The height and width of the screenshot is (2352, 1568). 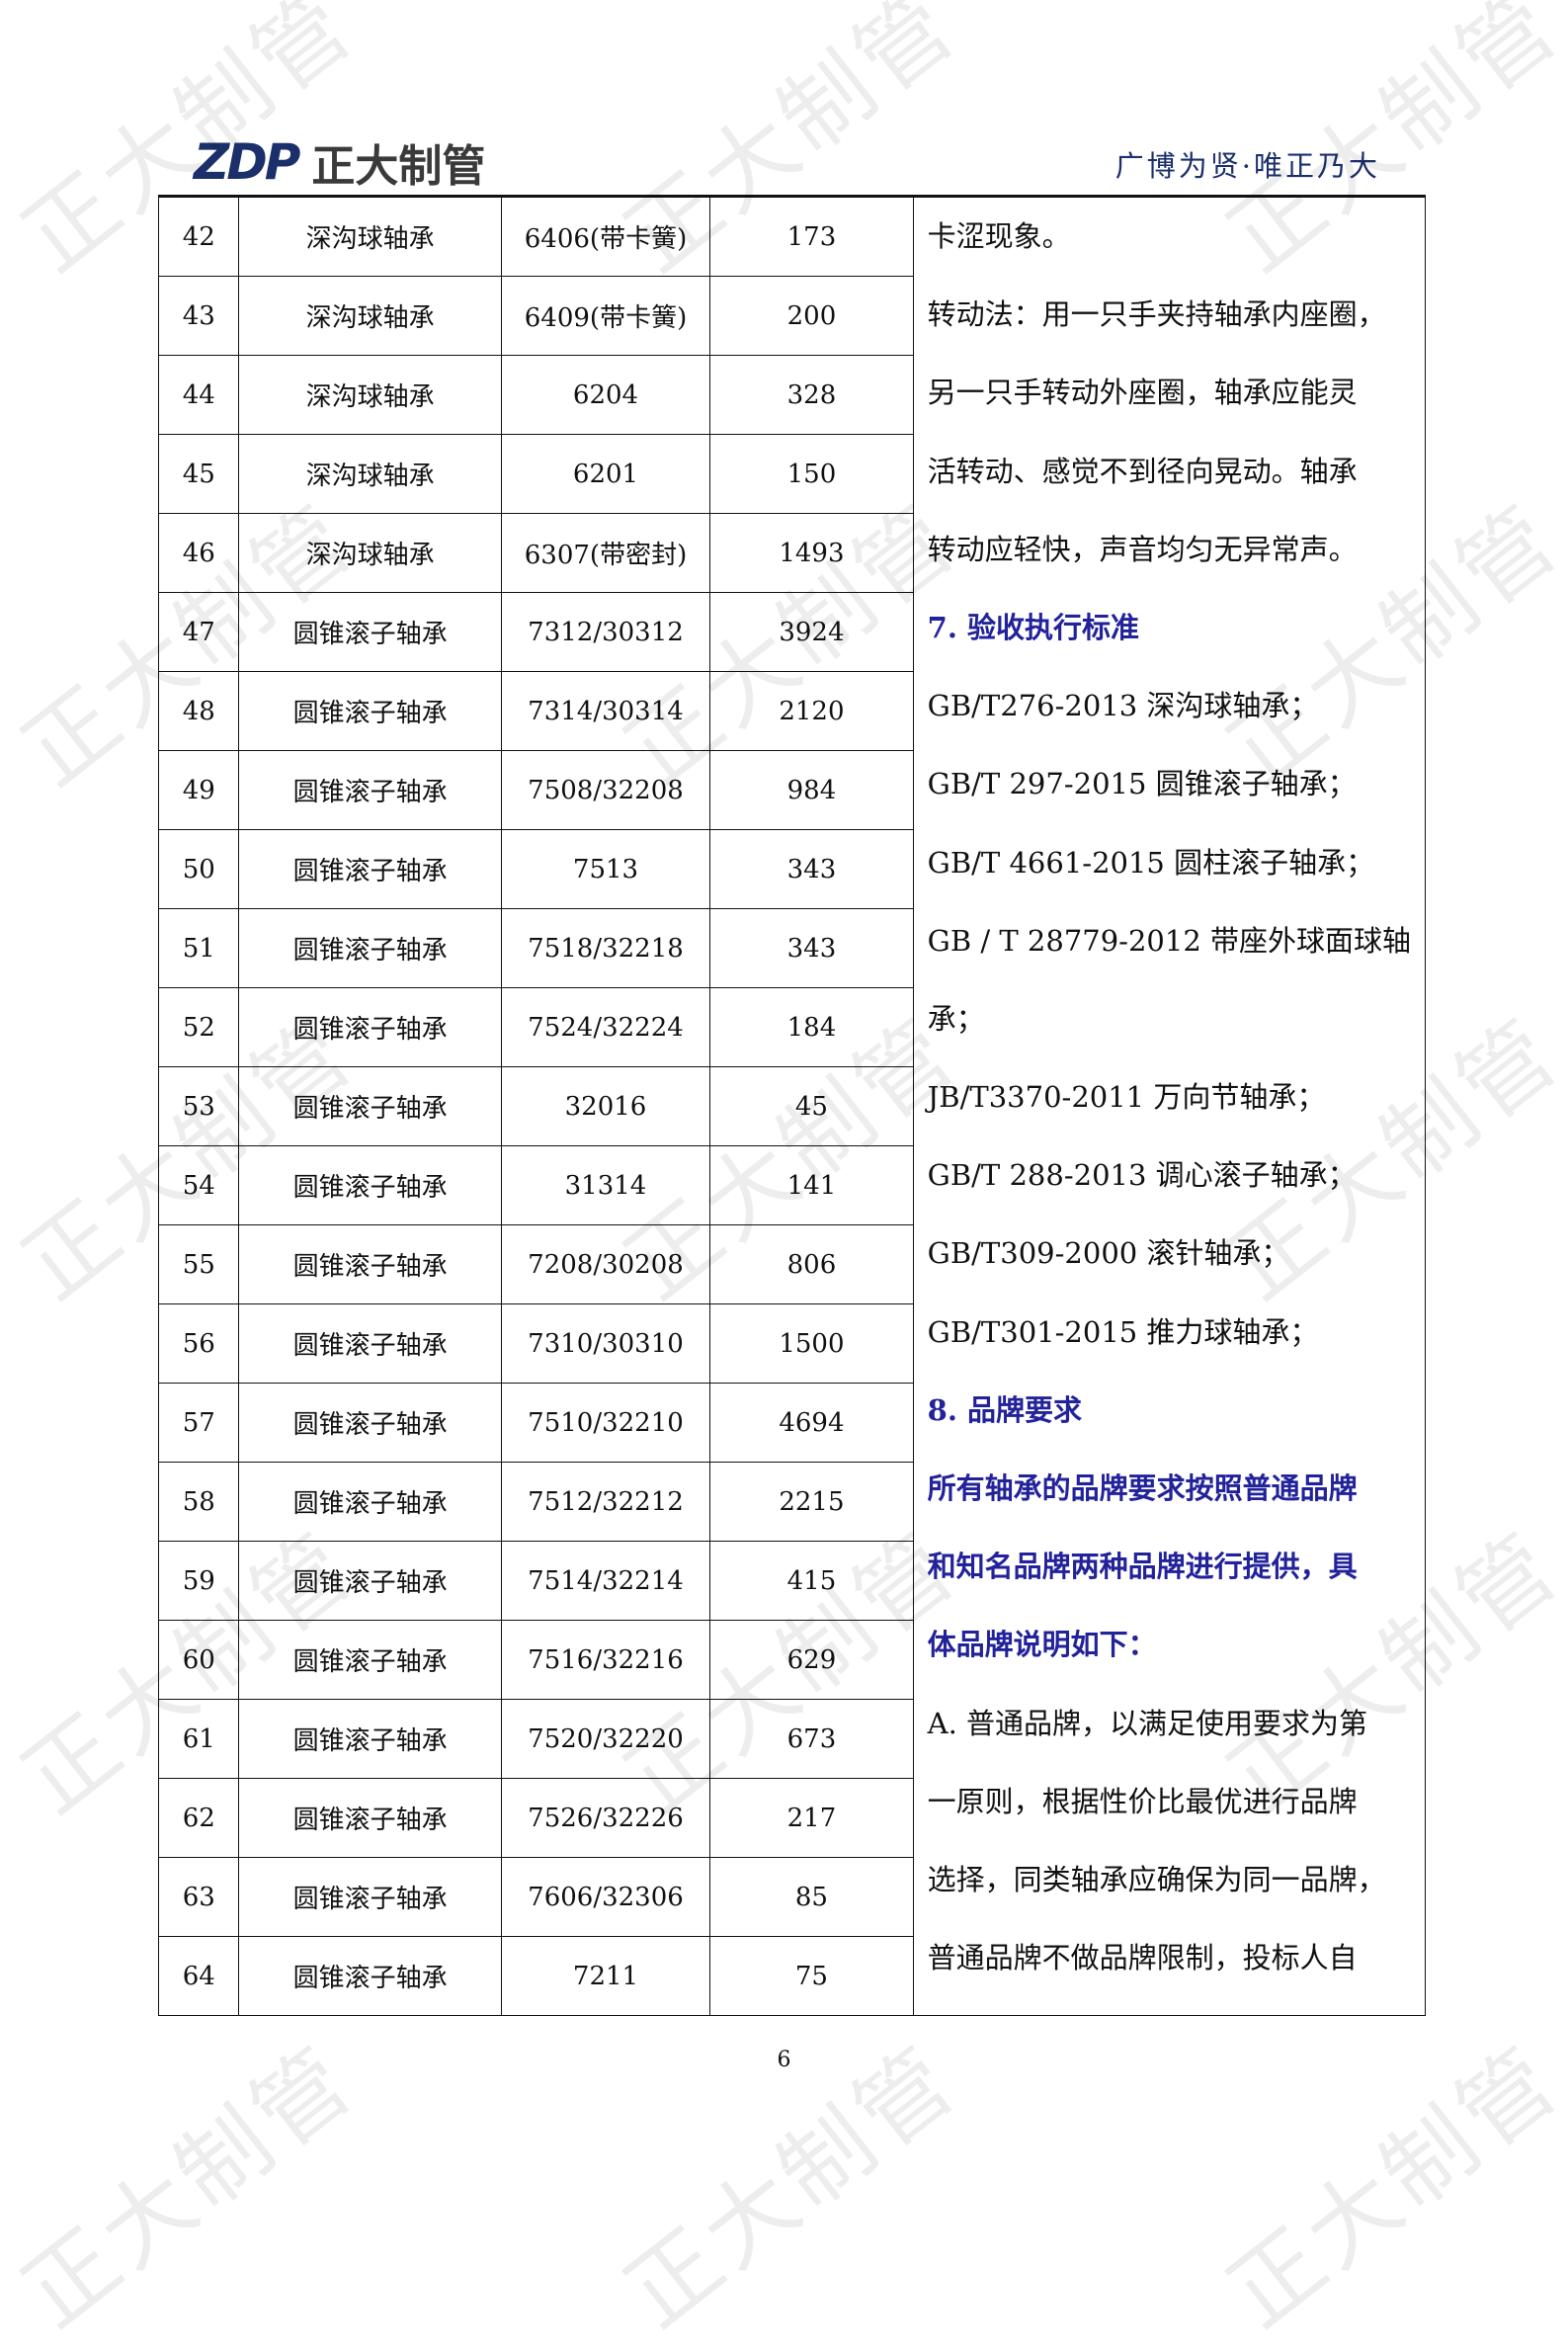 I want to click on section-heading: 所有轴承的品牌要求按照普通品牌, so click(x=1142, y=1488).